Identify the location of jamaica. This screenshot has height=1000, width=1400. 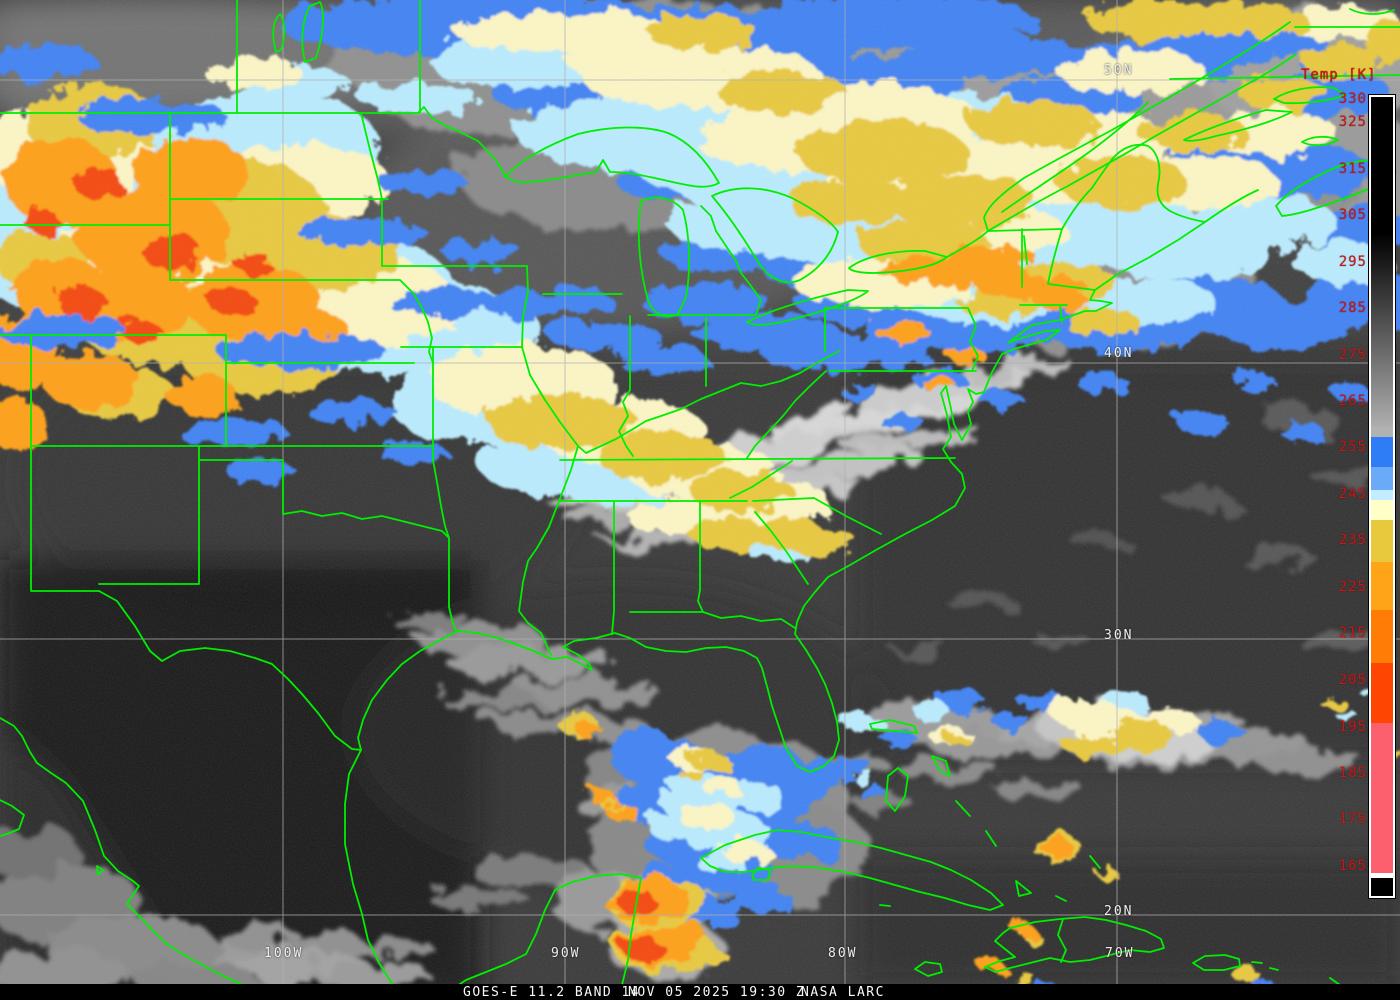
(928, 969).